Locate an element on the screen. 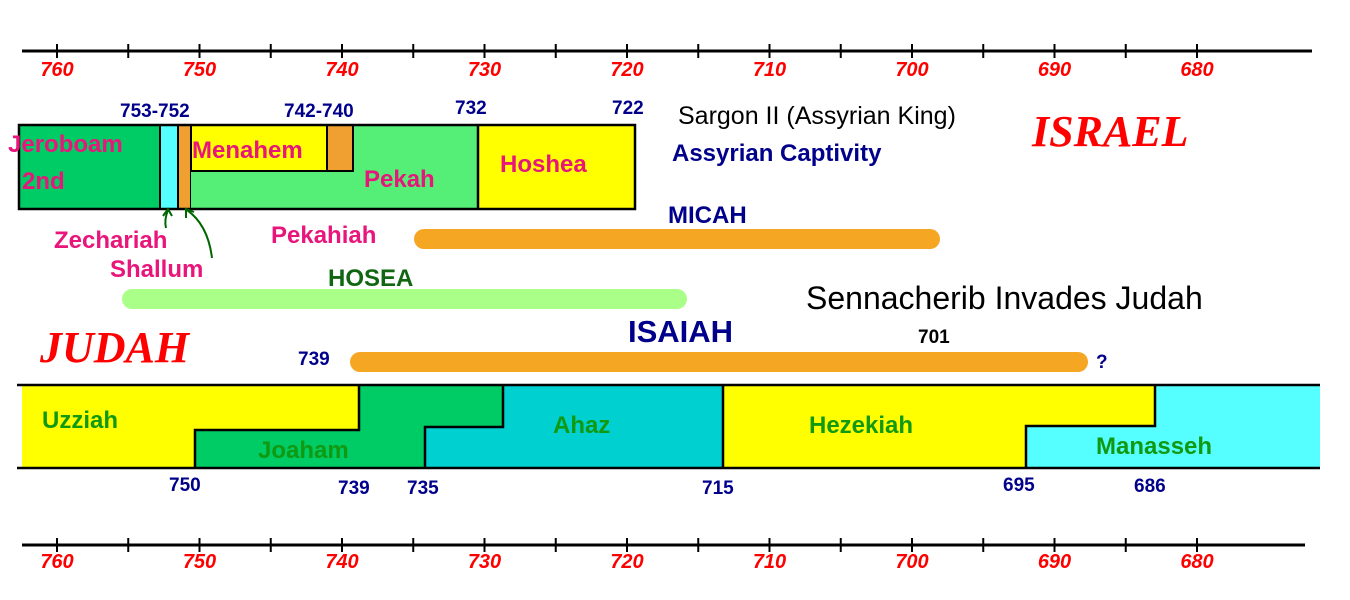 Image resolution: width=1350 pixels, height=600 pixels. judah-year-715: 715 is located at coordinates (718, 488).